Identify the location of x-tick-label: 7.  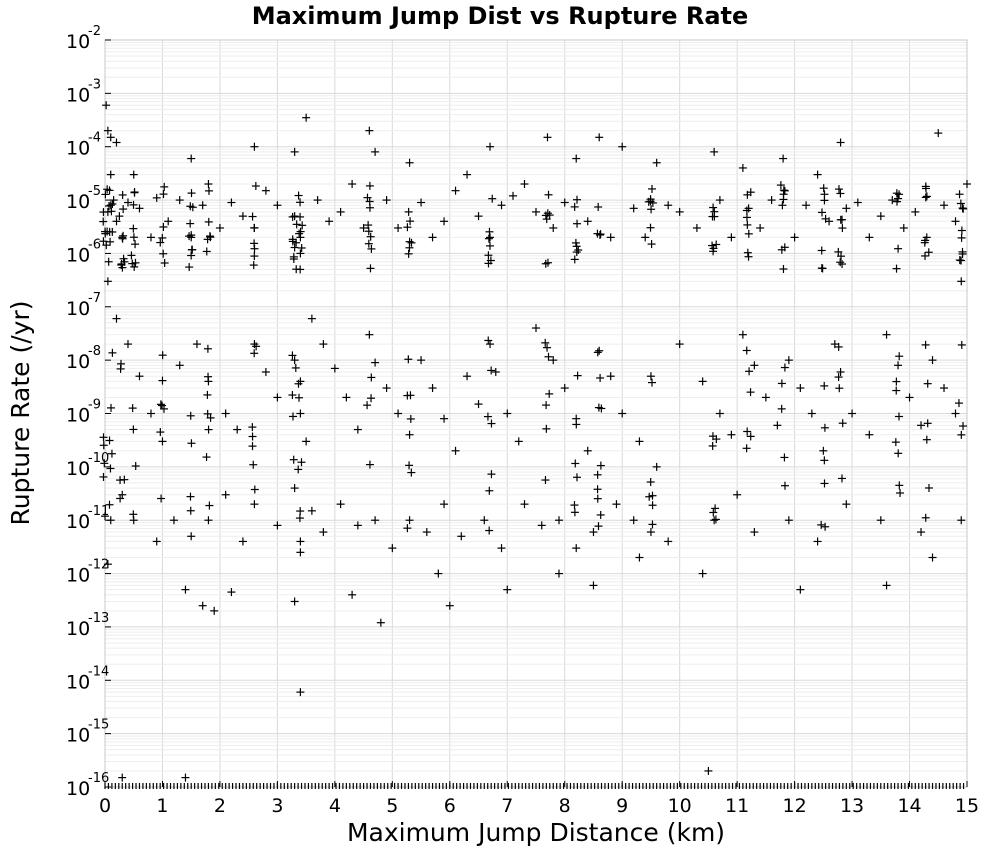
(507, 806).